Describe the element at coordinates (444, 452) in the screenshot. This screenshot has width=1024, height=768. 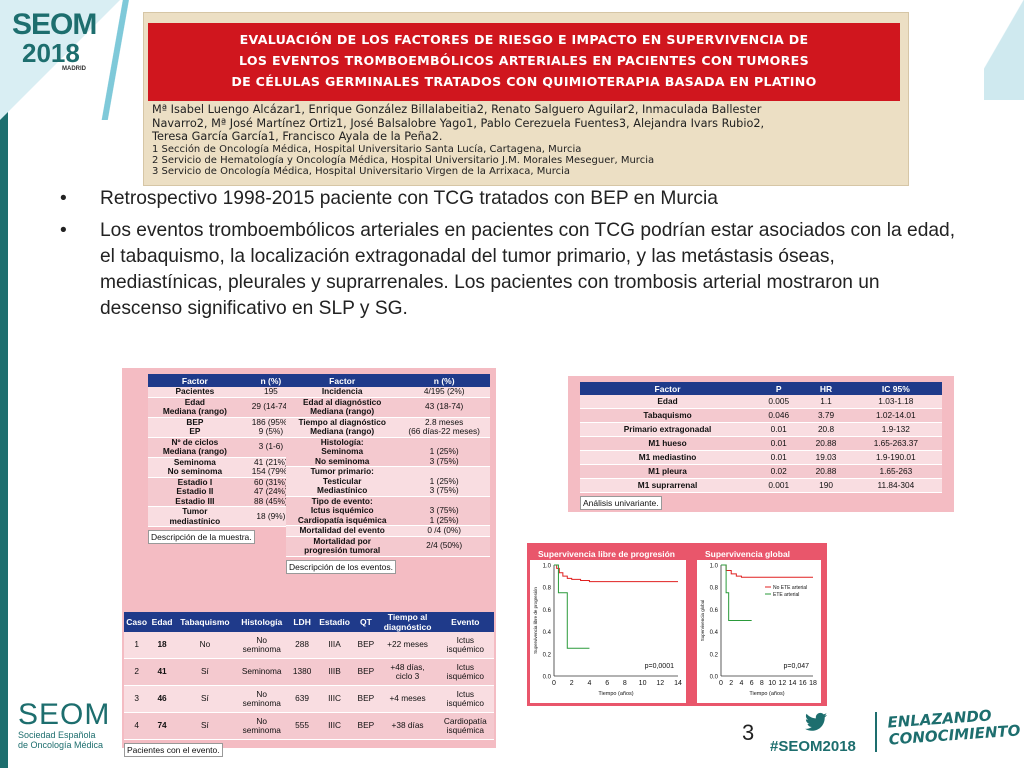
I see `table-cell: 1 (25%) 3 (75%)` at that location.